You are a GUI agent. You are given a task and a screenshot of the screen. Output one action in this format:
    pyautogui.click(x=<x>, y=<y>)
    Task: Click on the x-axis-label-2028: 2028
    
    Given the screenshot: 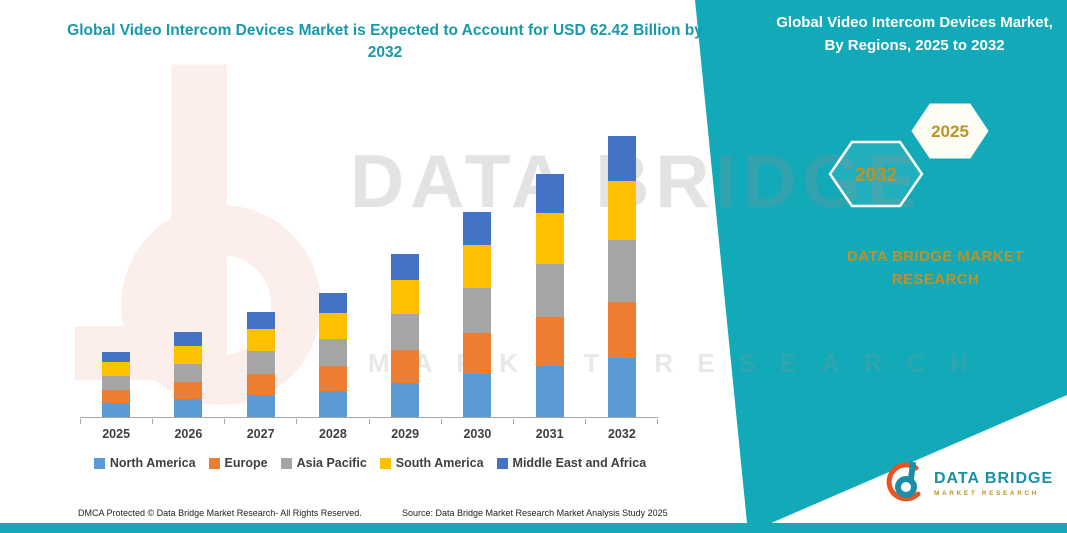 What is the action you would take?
    pyautogui.click(x=332, y=434)
    